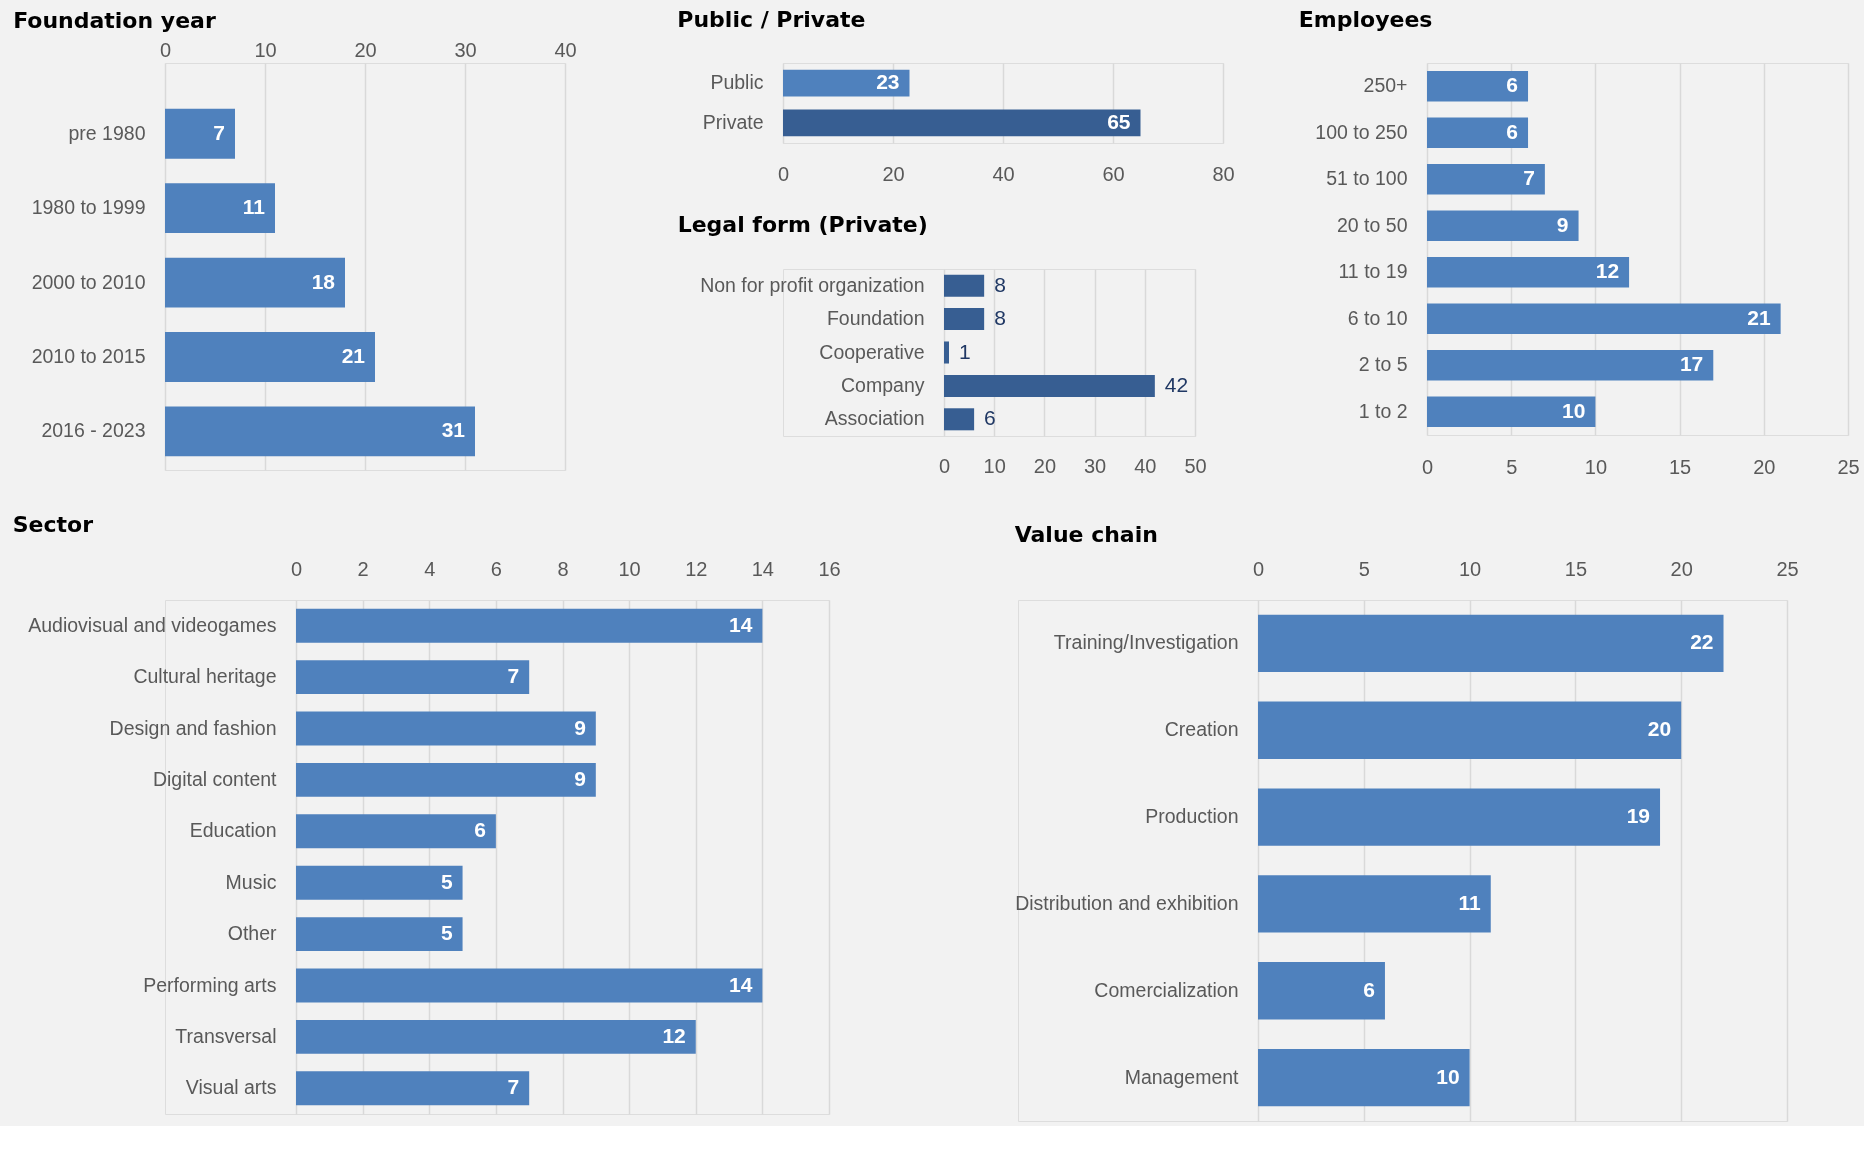 This screenshot has width=1868, height=1152. What do you see at coordinates (563, 568) in the screenshot?
I see `x-tick-label: 8` at bounding box center [563, 568].